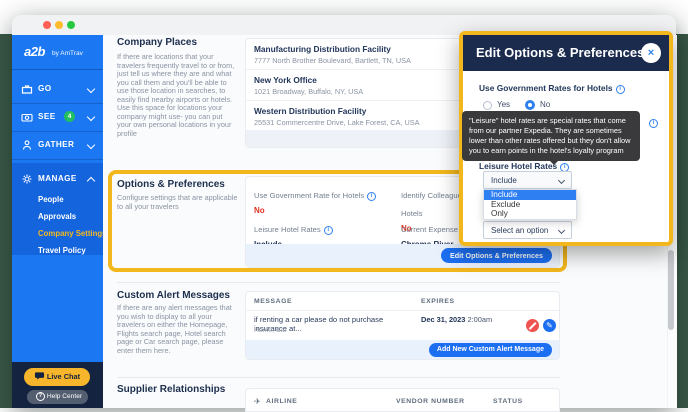 The height and width of the screenshot is (412, 688). I want to click on table-header-row: MESSAGE EXPIRES, so click(402, 301).